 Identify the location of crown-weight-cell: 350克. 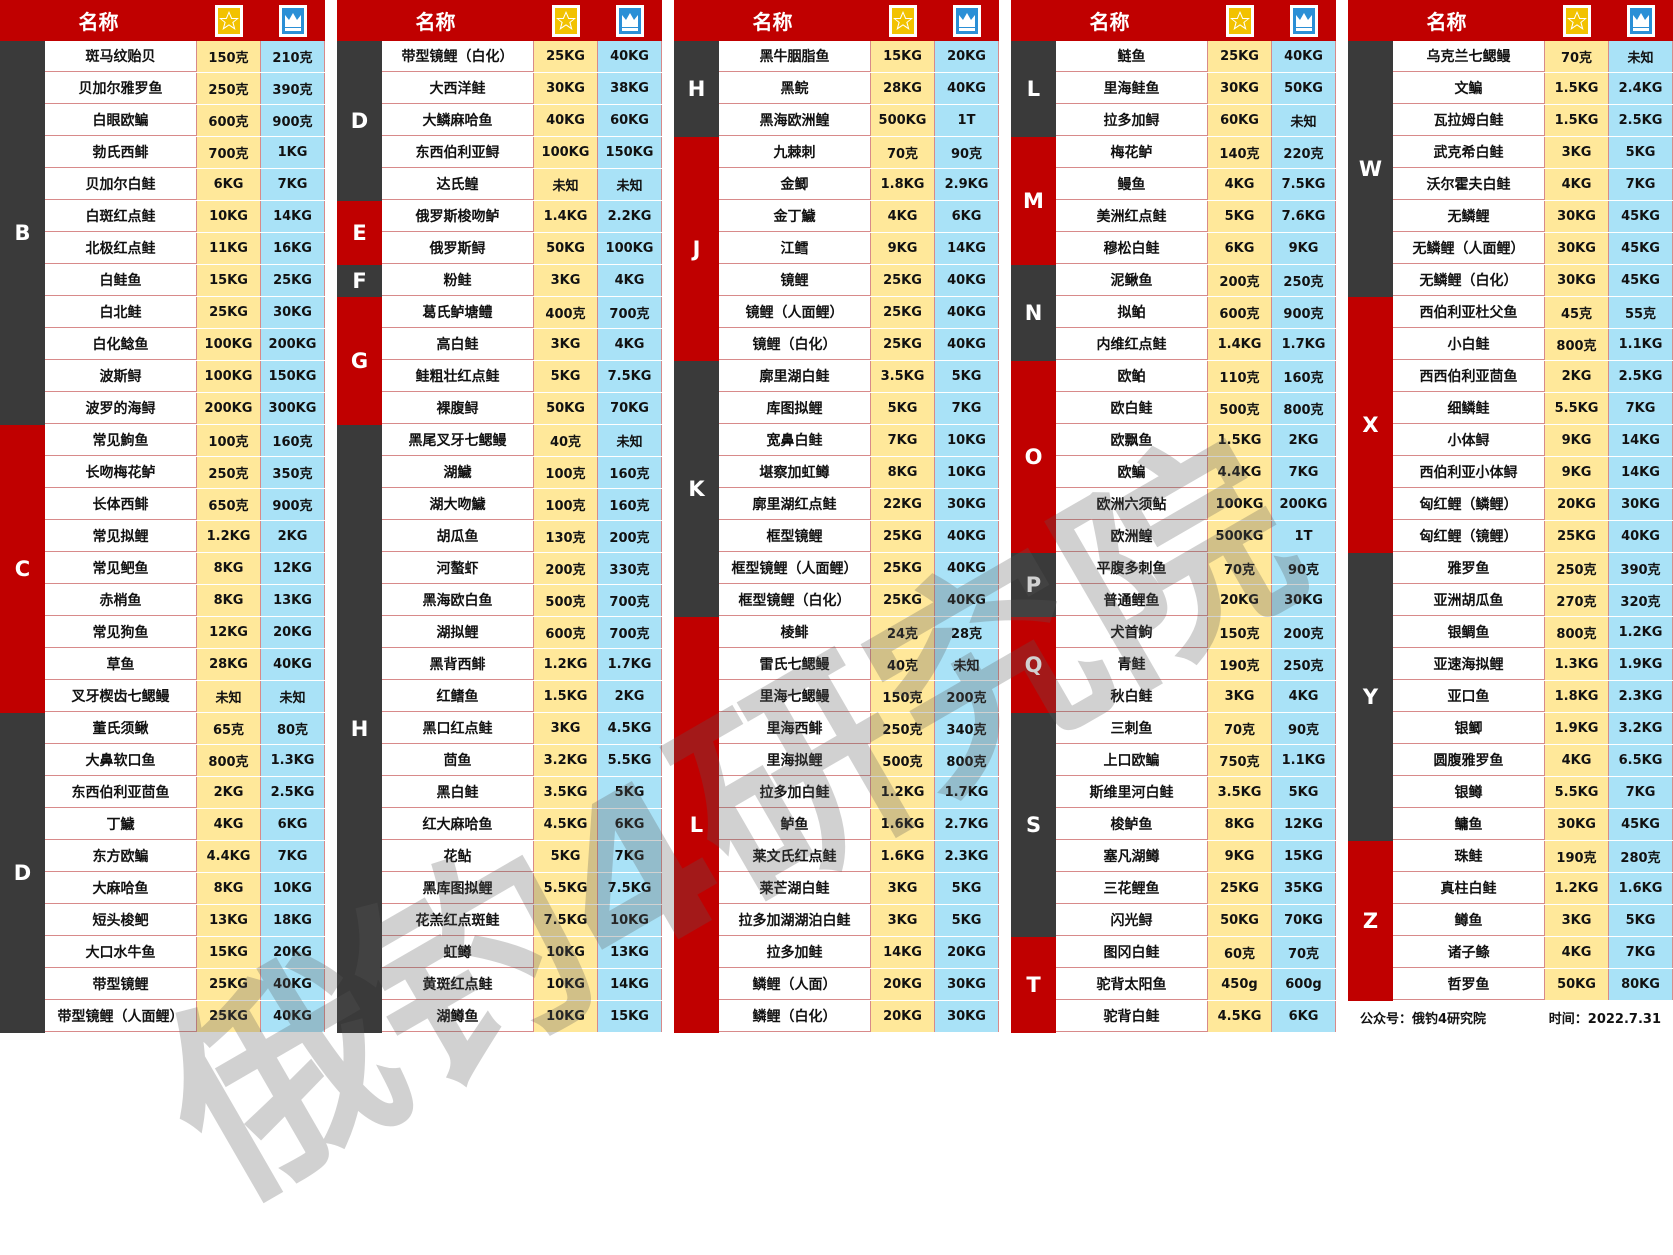
(293, 472).